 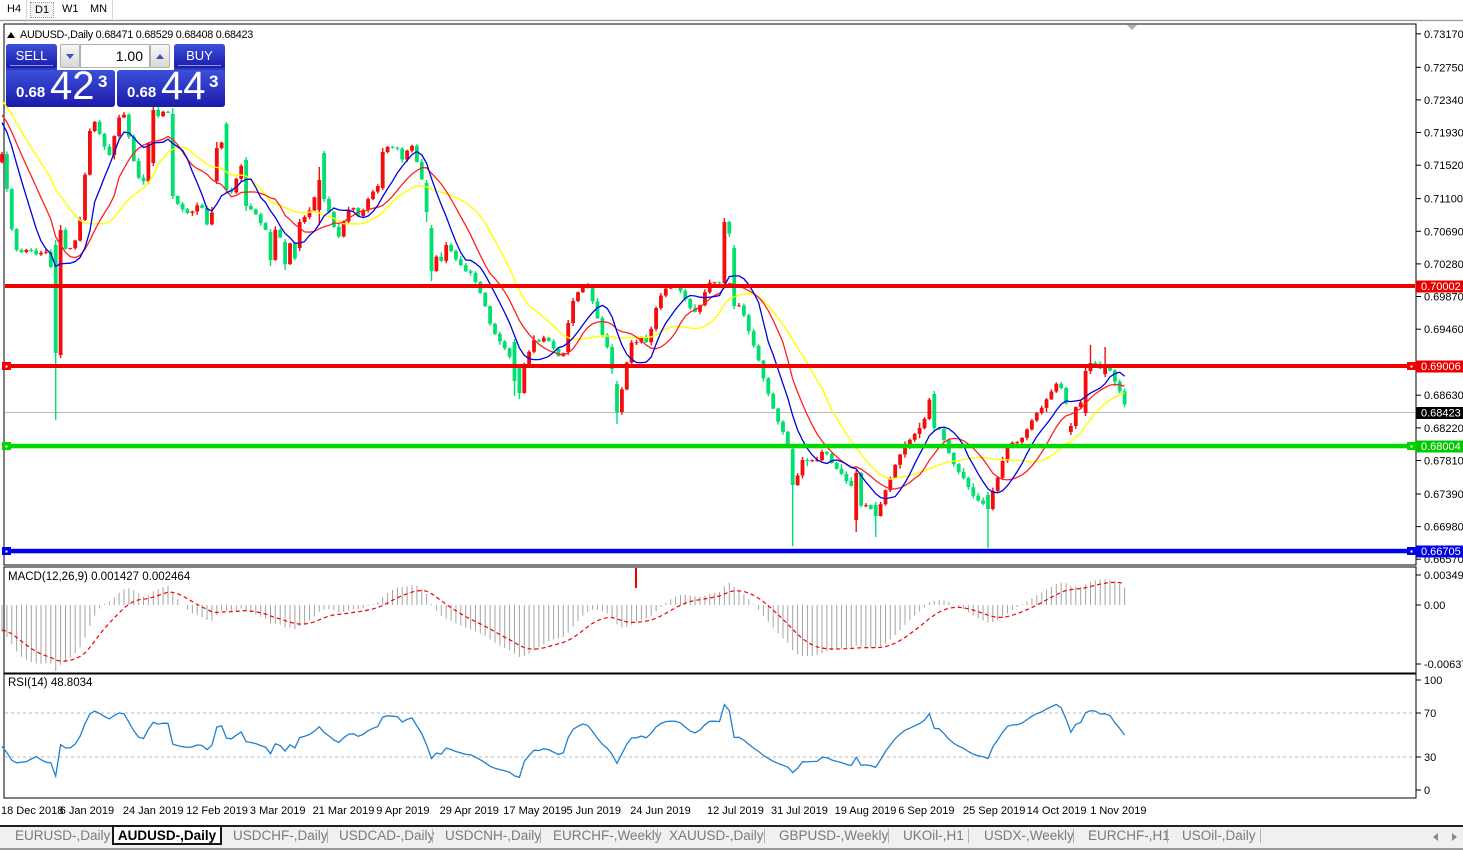 What do you see at coordinates (1443, 134) in the screenshot?
I see `svg-text: 0.71930` at bounding box center [1443, 134].